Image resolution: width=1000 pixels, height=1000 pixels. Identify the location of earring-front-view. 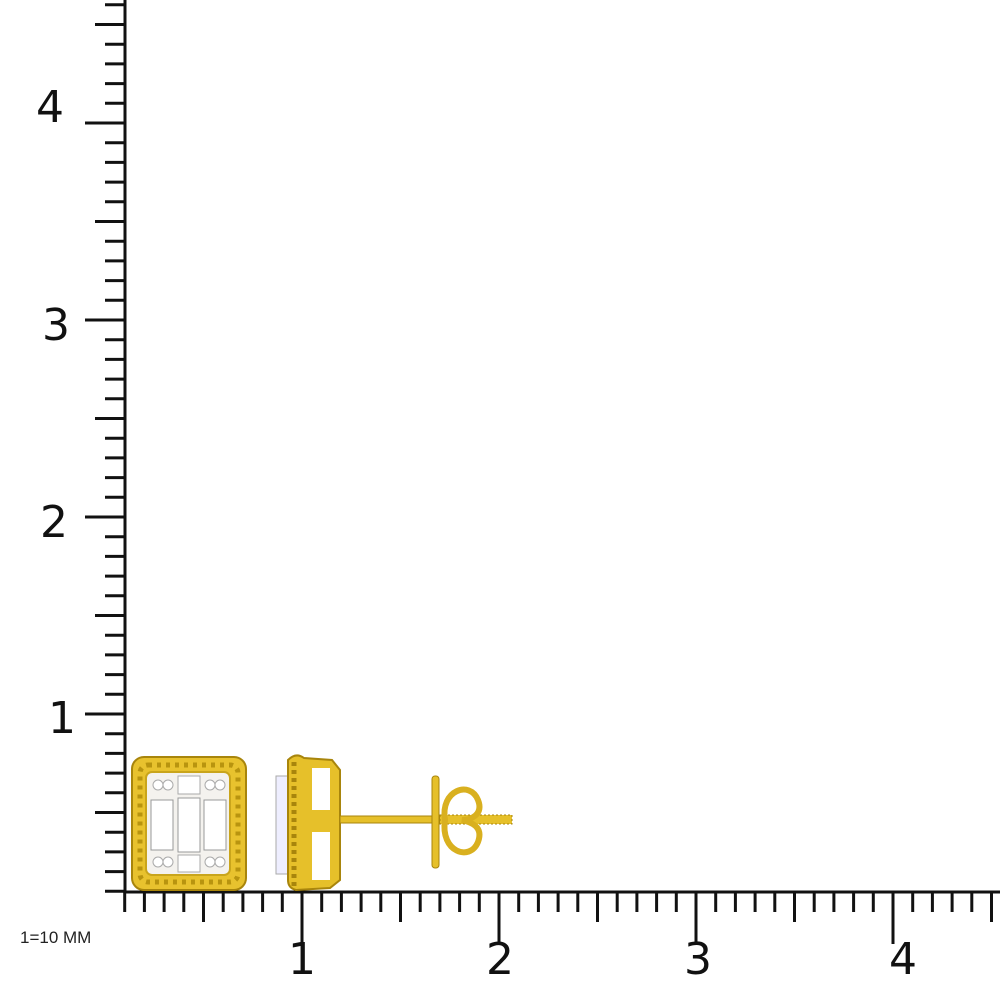
(189, 823).